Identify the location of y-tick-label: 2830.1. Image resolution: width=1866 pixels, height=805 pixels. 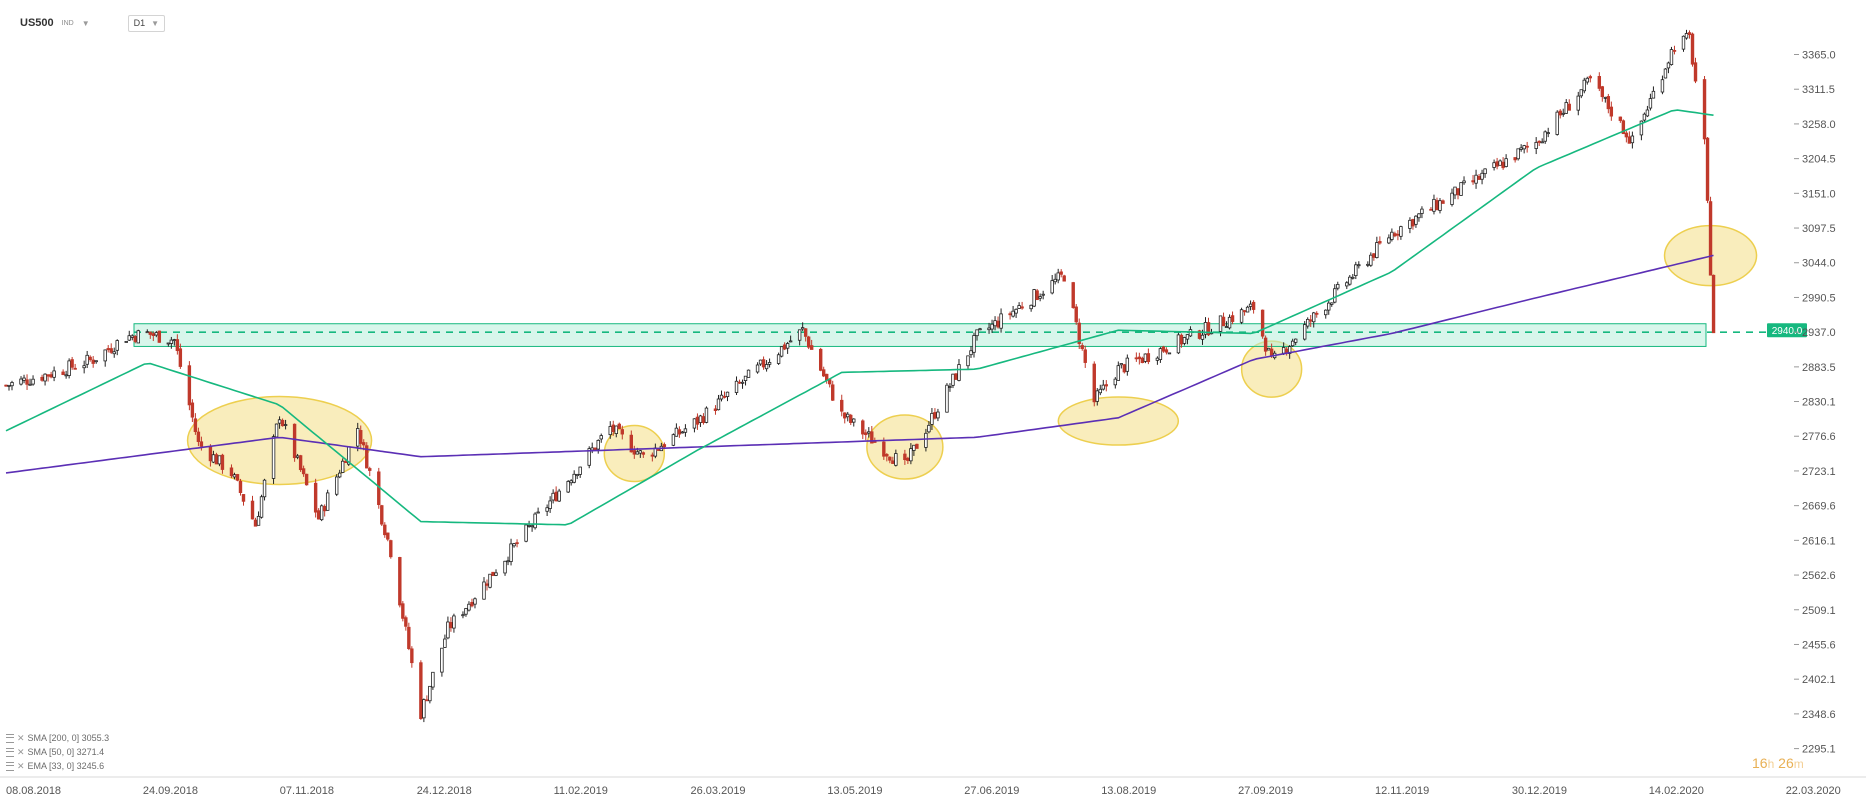
(1819, 403).